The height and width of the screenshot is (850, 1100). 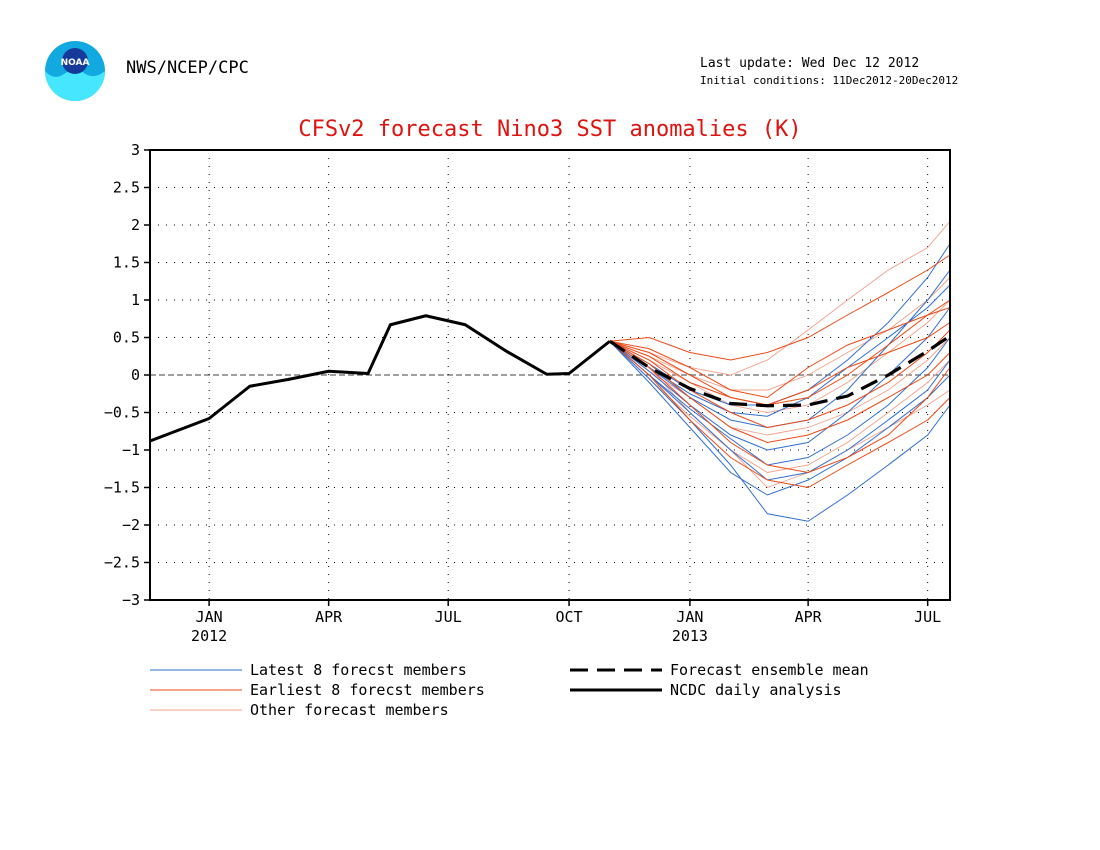 What do you see at coordinates (131, 525) in the screenshot?
I see `y-tick-label: −2` at bounding box center [131, 525].